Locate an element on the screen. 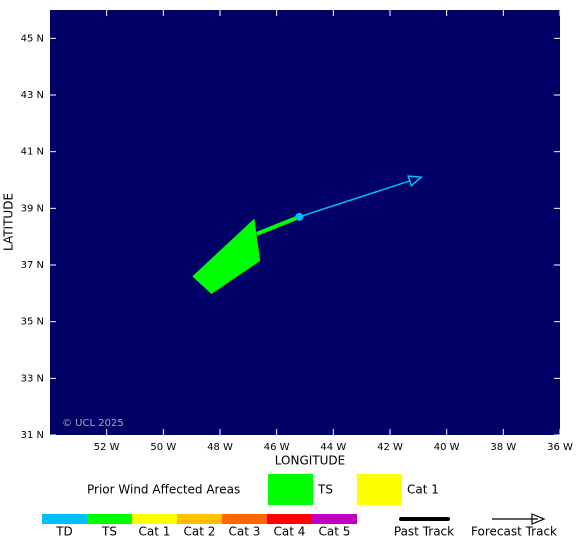  x-tick-label: 44 W is located at coordinates (333, 447).